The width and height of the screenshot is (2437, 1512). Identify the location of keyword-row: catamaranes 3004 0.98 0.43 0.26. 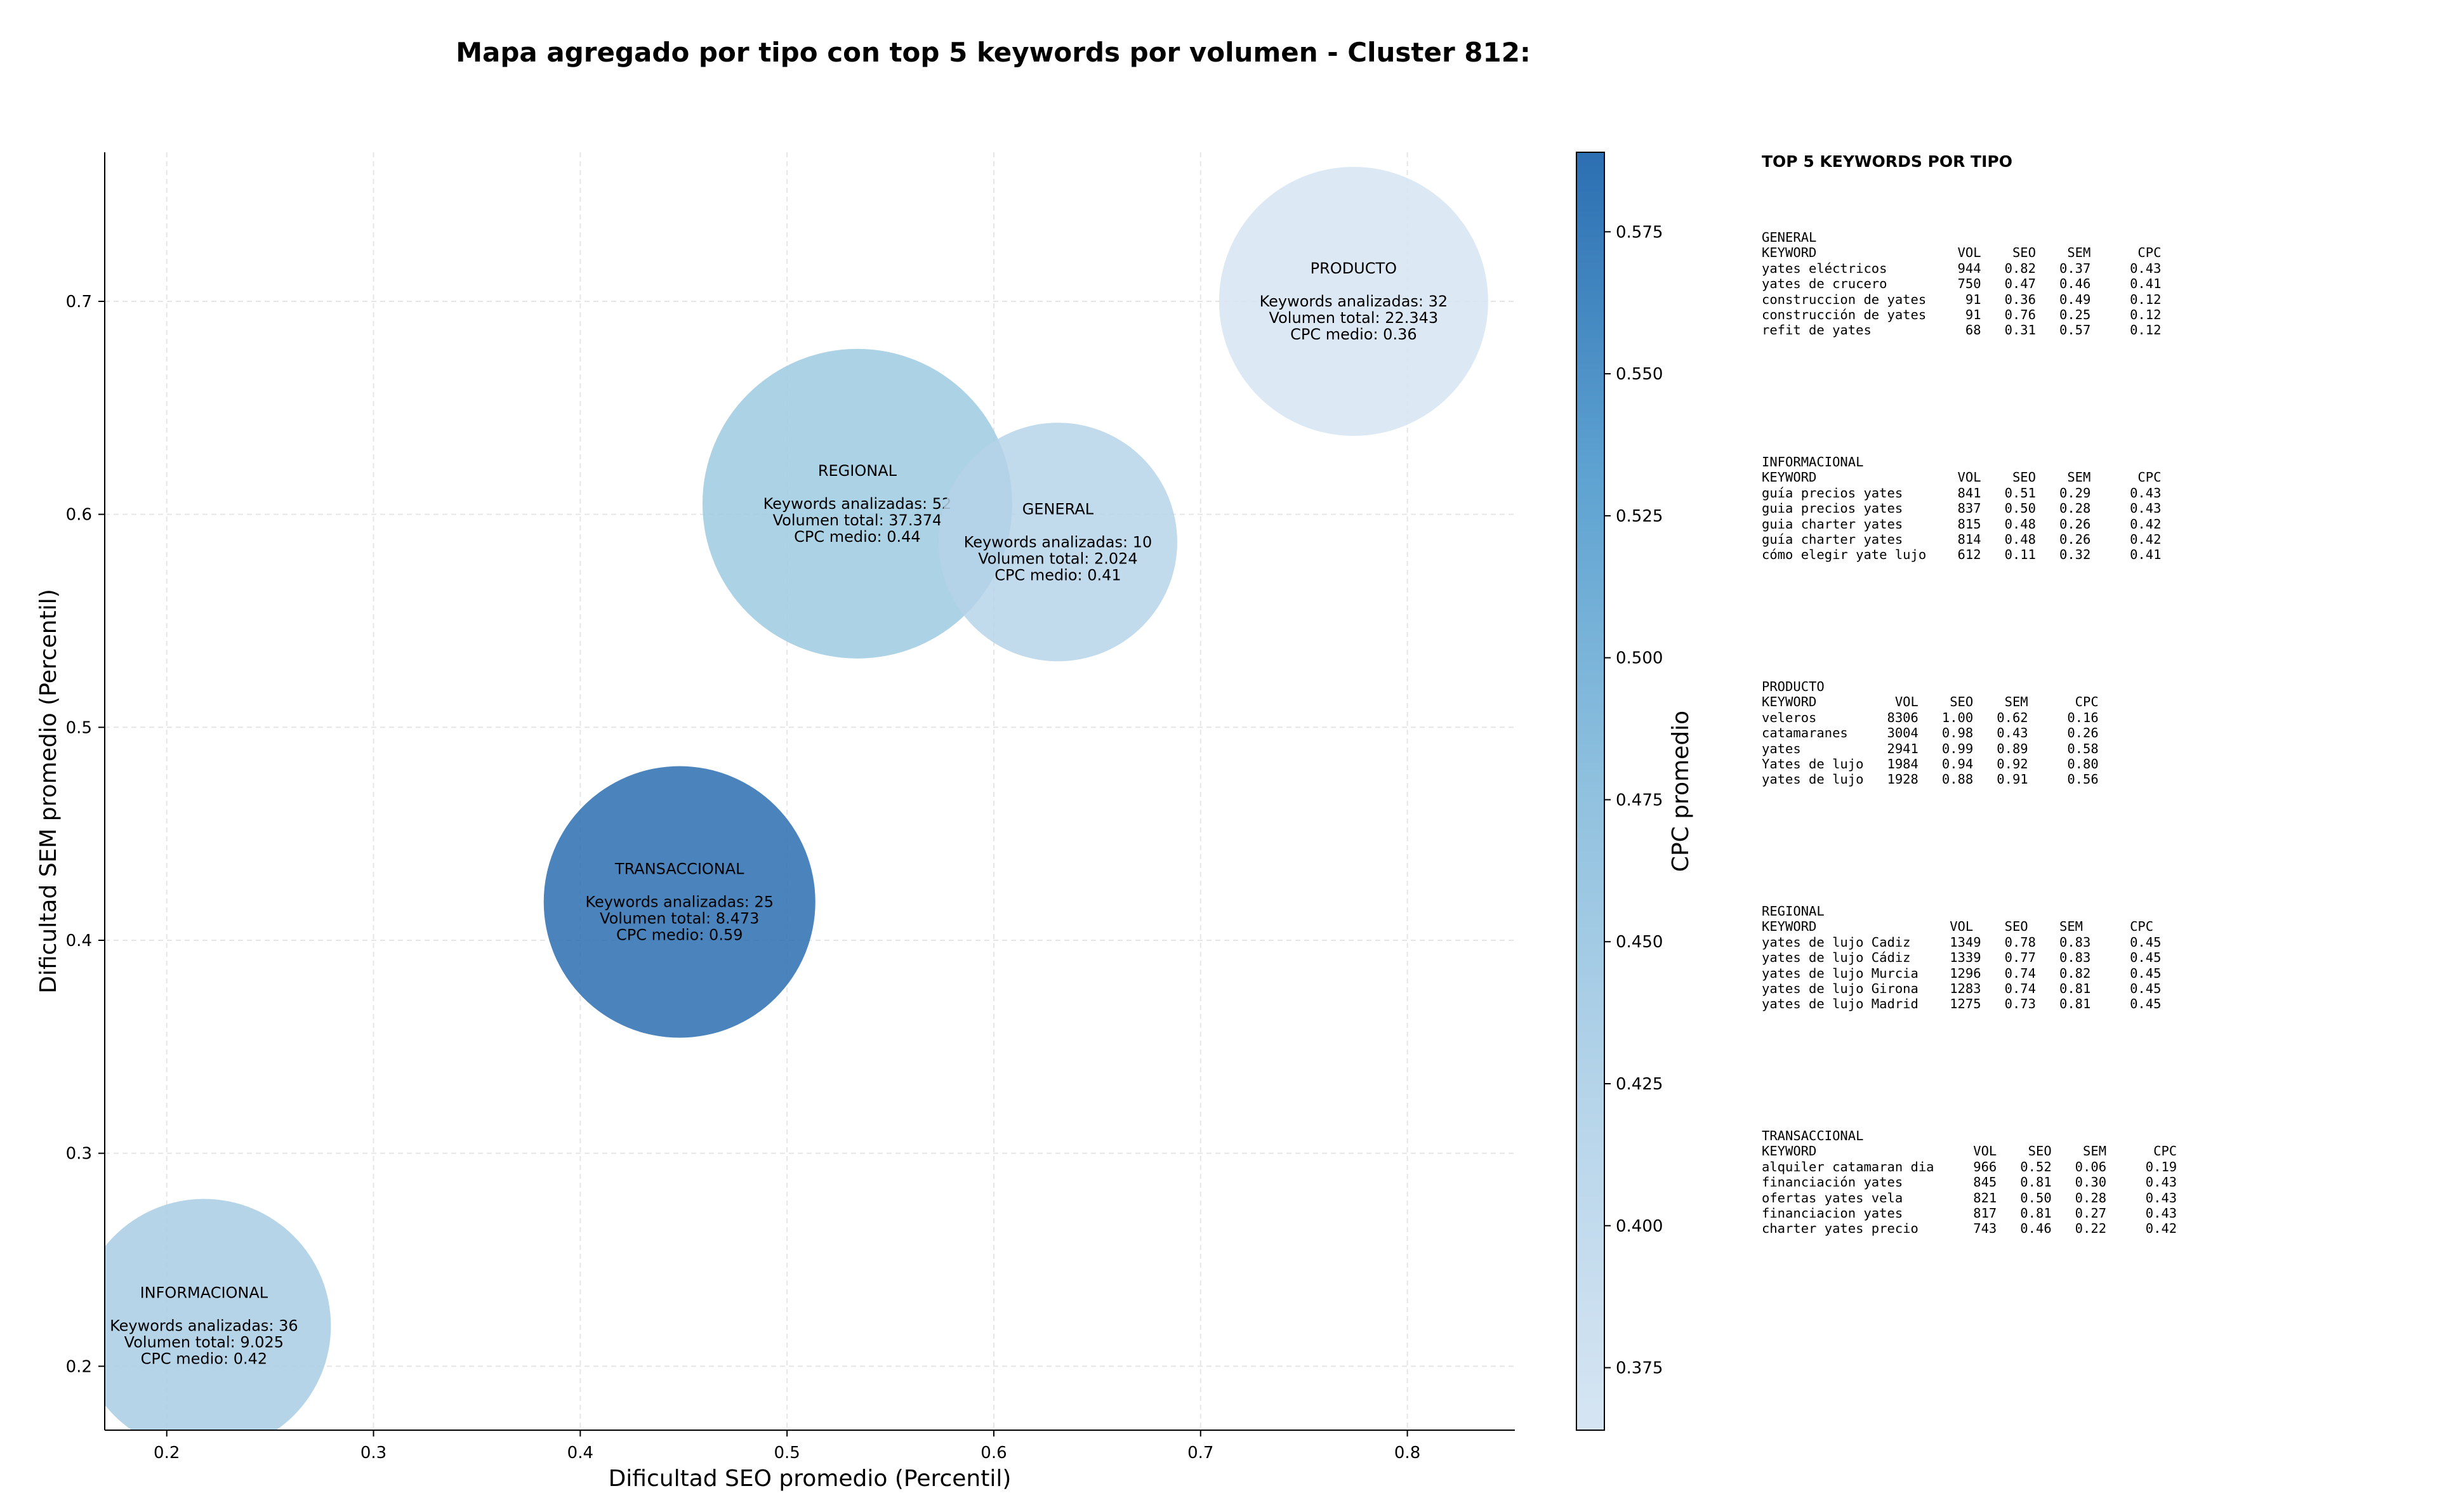
(1930, 733).